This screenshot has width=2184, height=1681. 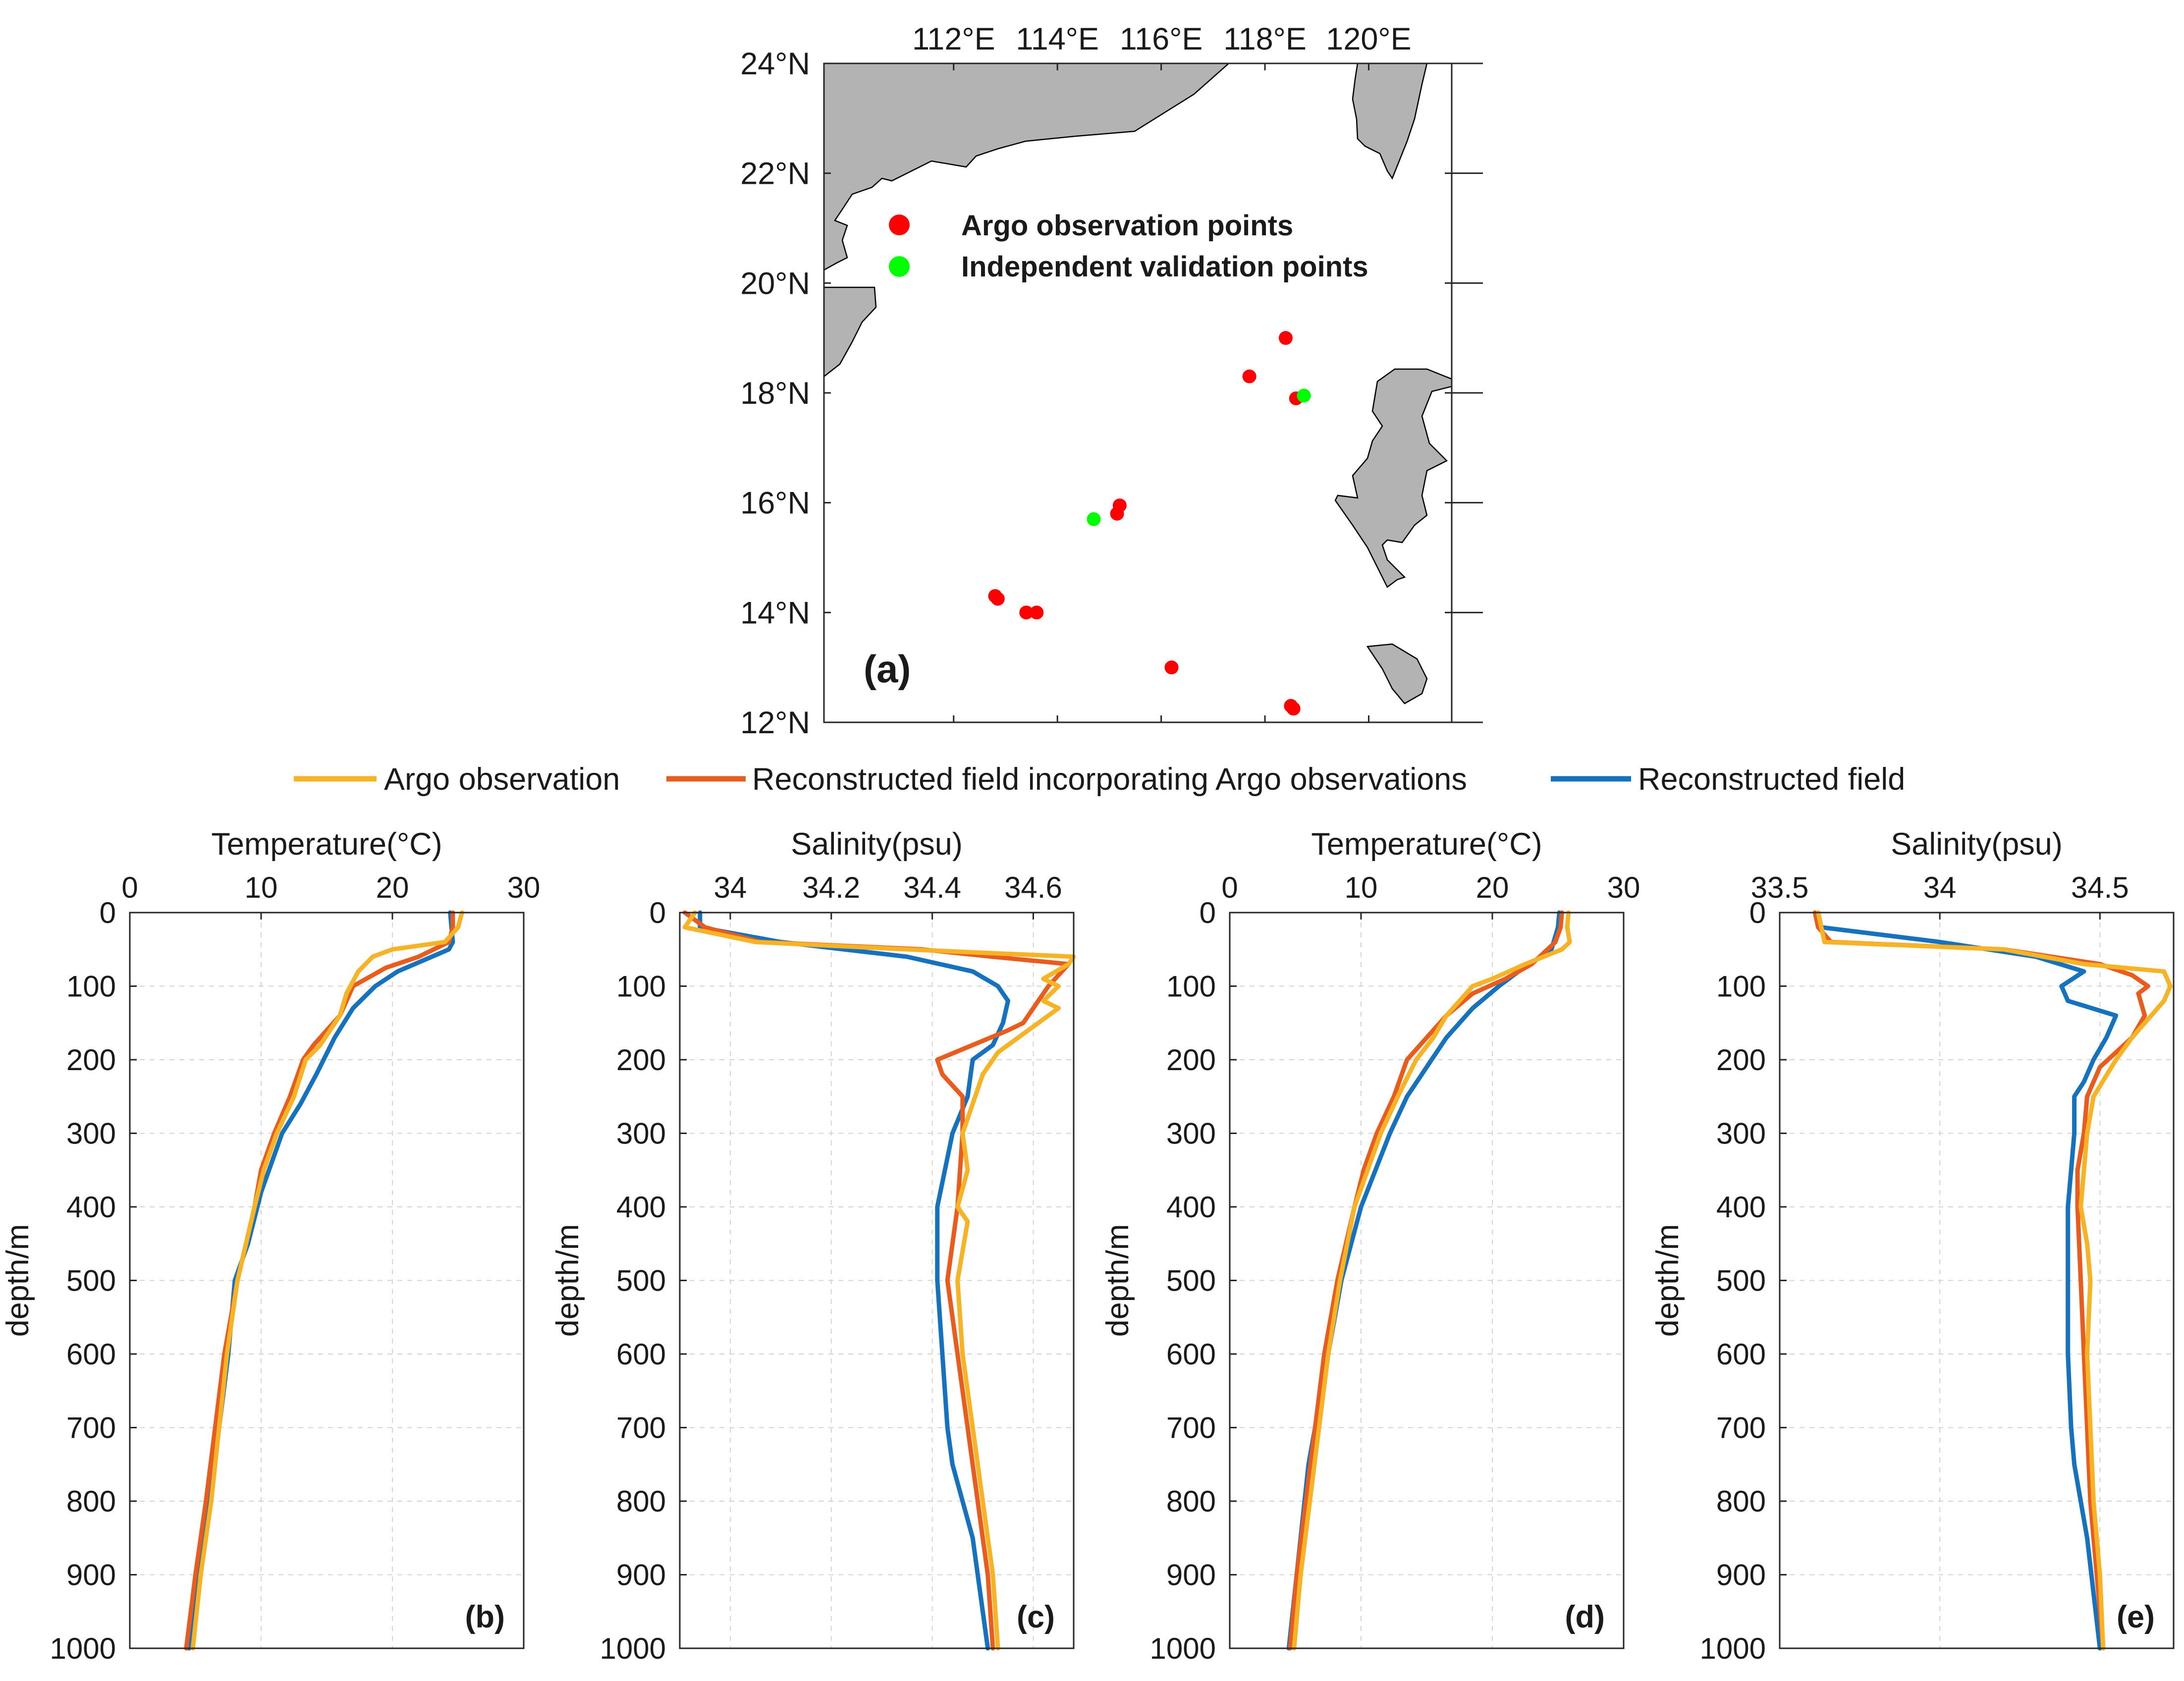 What do you see at coordinates (1149, 523) in the screenshot?
I see `map-points` at bounding box center [1149, 523].